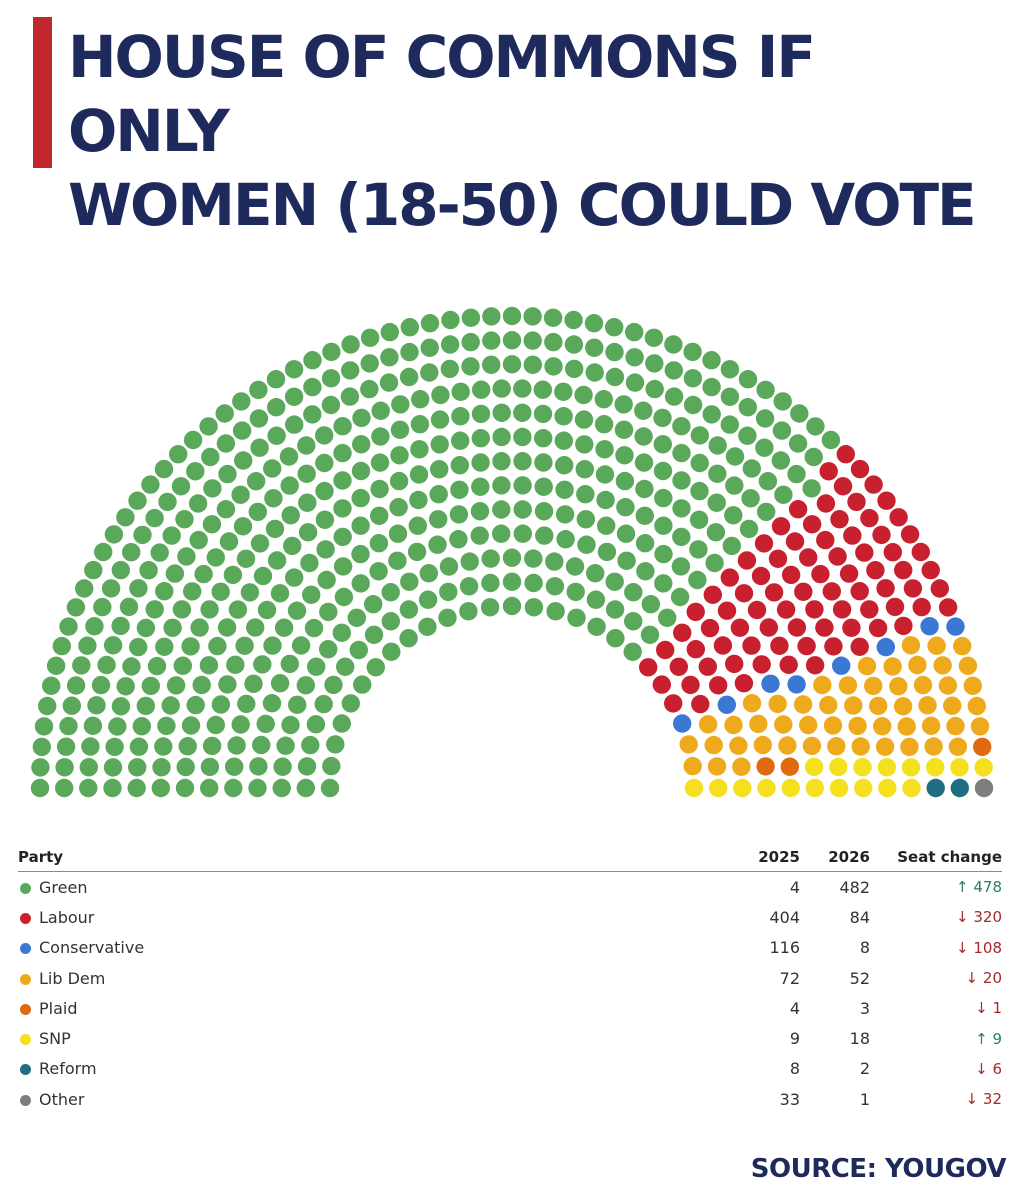  I want to click on seat-change: ↑ 9, so click(936, 1038).